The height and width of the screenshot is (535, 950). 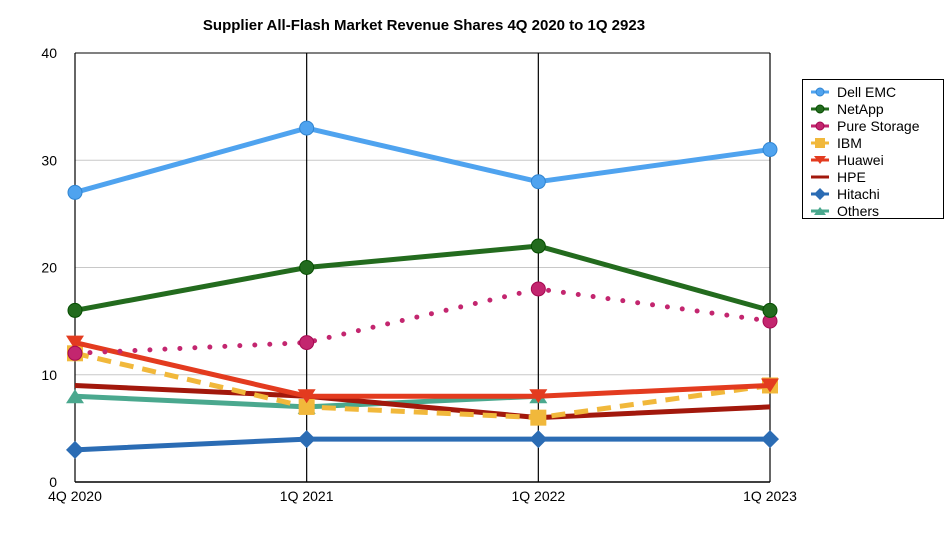 What do you see at coordinates (422, 496) in the screenshot?
I see `x-axis-tick-labels: 4Q 2020 1Q 2021 1Q 2022 1Q 2023` at bounding box center [422, 496].